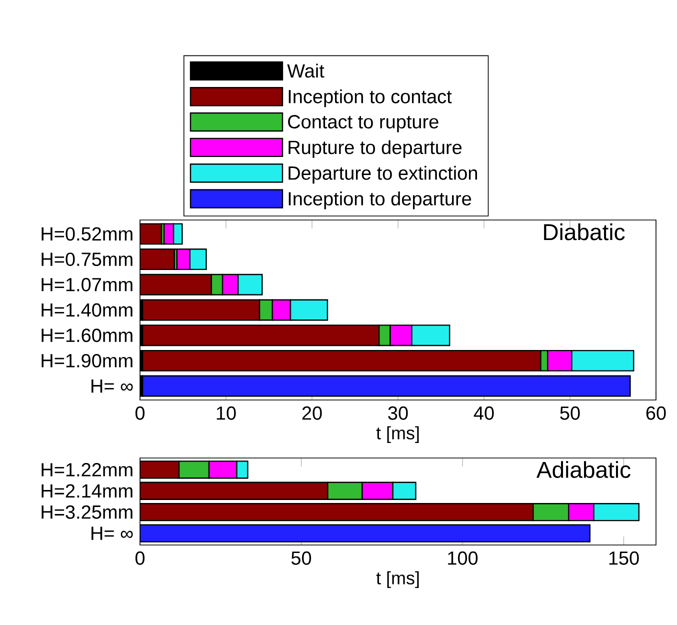 This screenshot has width=677, height=625. I want to click on x-tick-label: 150, so click(624, 558).